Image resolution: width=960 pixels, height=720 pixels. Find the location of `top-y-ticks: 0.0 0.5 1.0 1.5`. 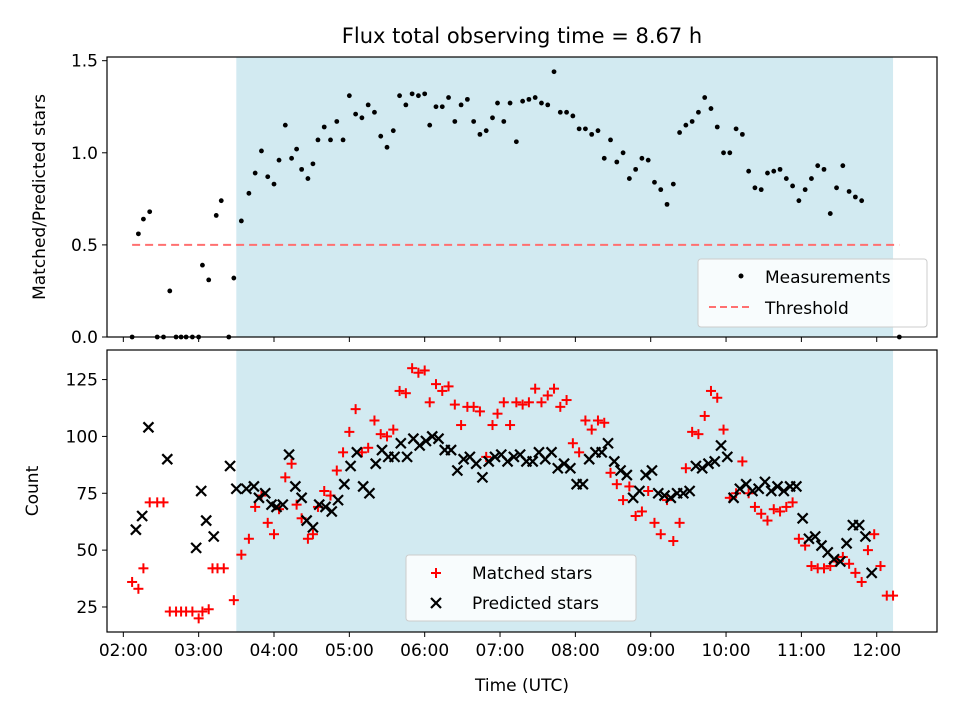

top-y-ticks: 0.0 0.5 1.0 1.5 is located at coordinates (89, 200).